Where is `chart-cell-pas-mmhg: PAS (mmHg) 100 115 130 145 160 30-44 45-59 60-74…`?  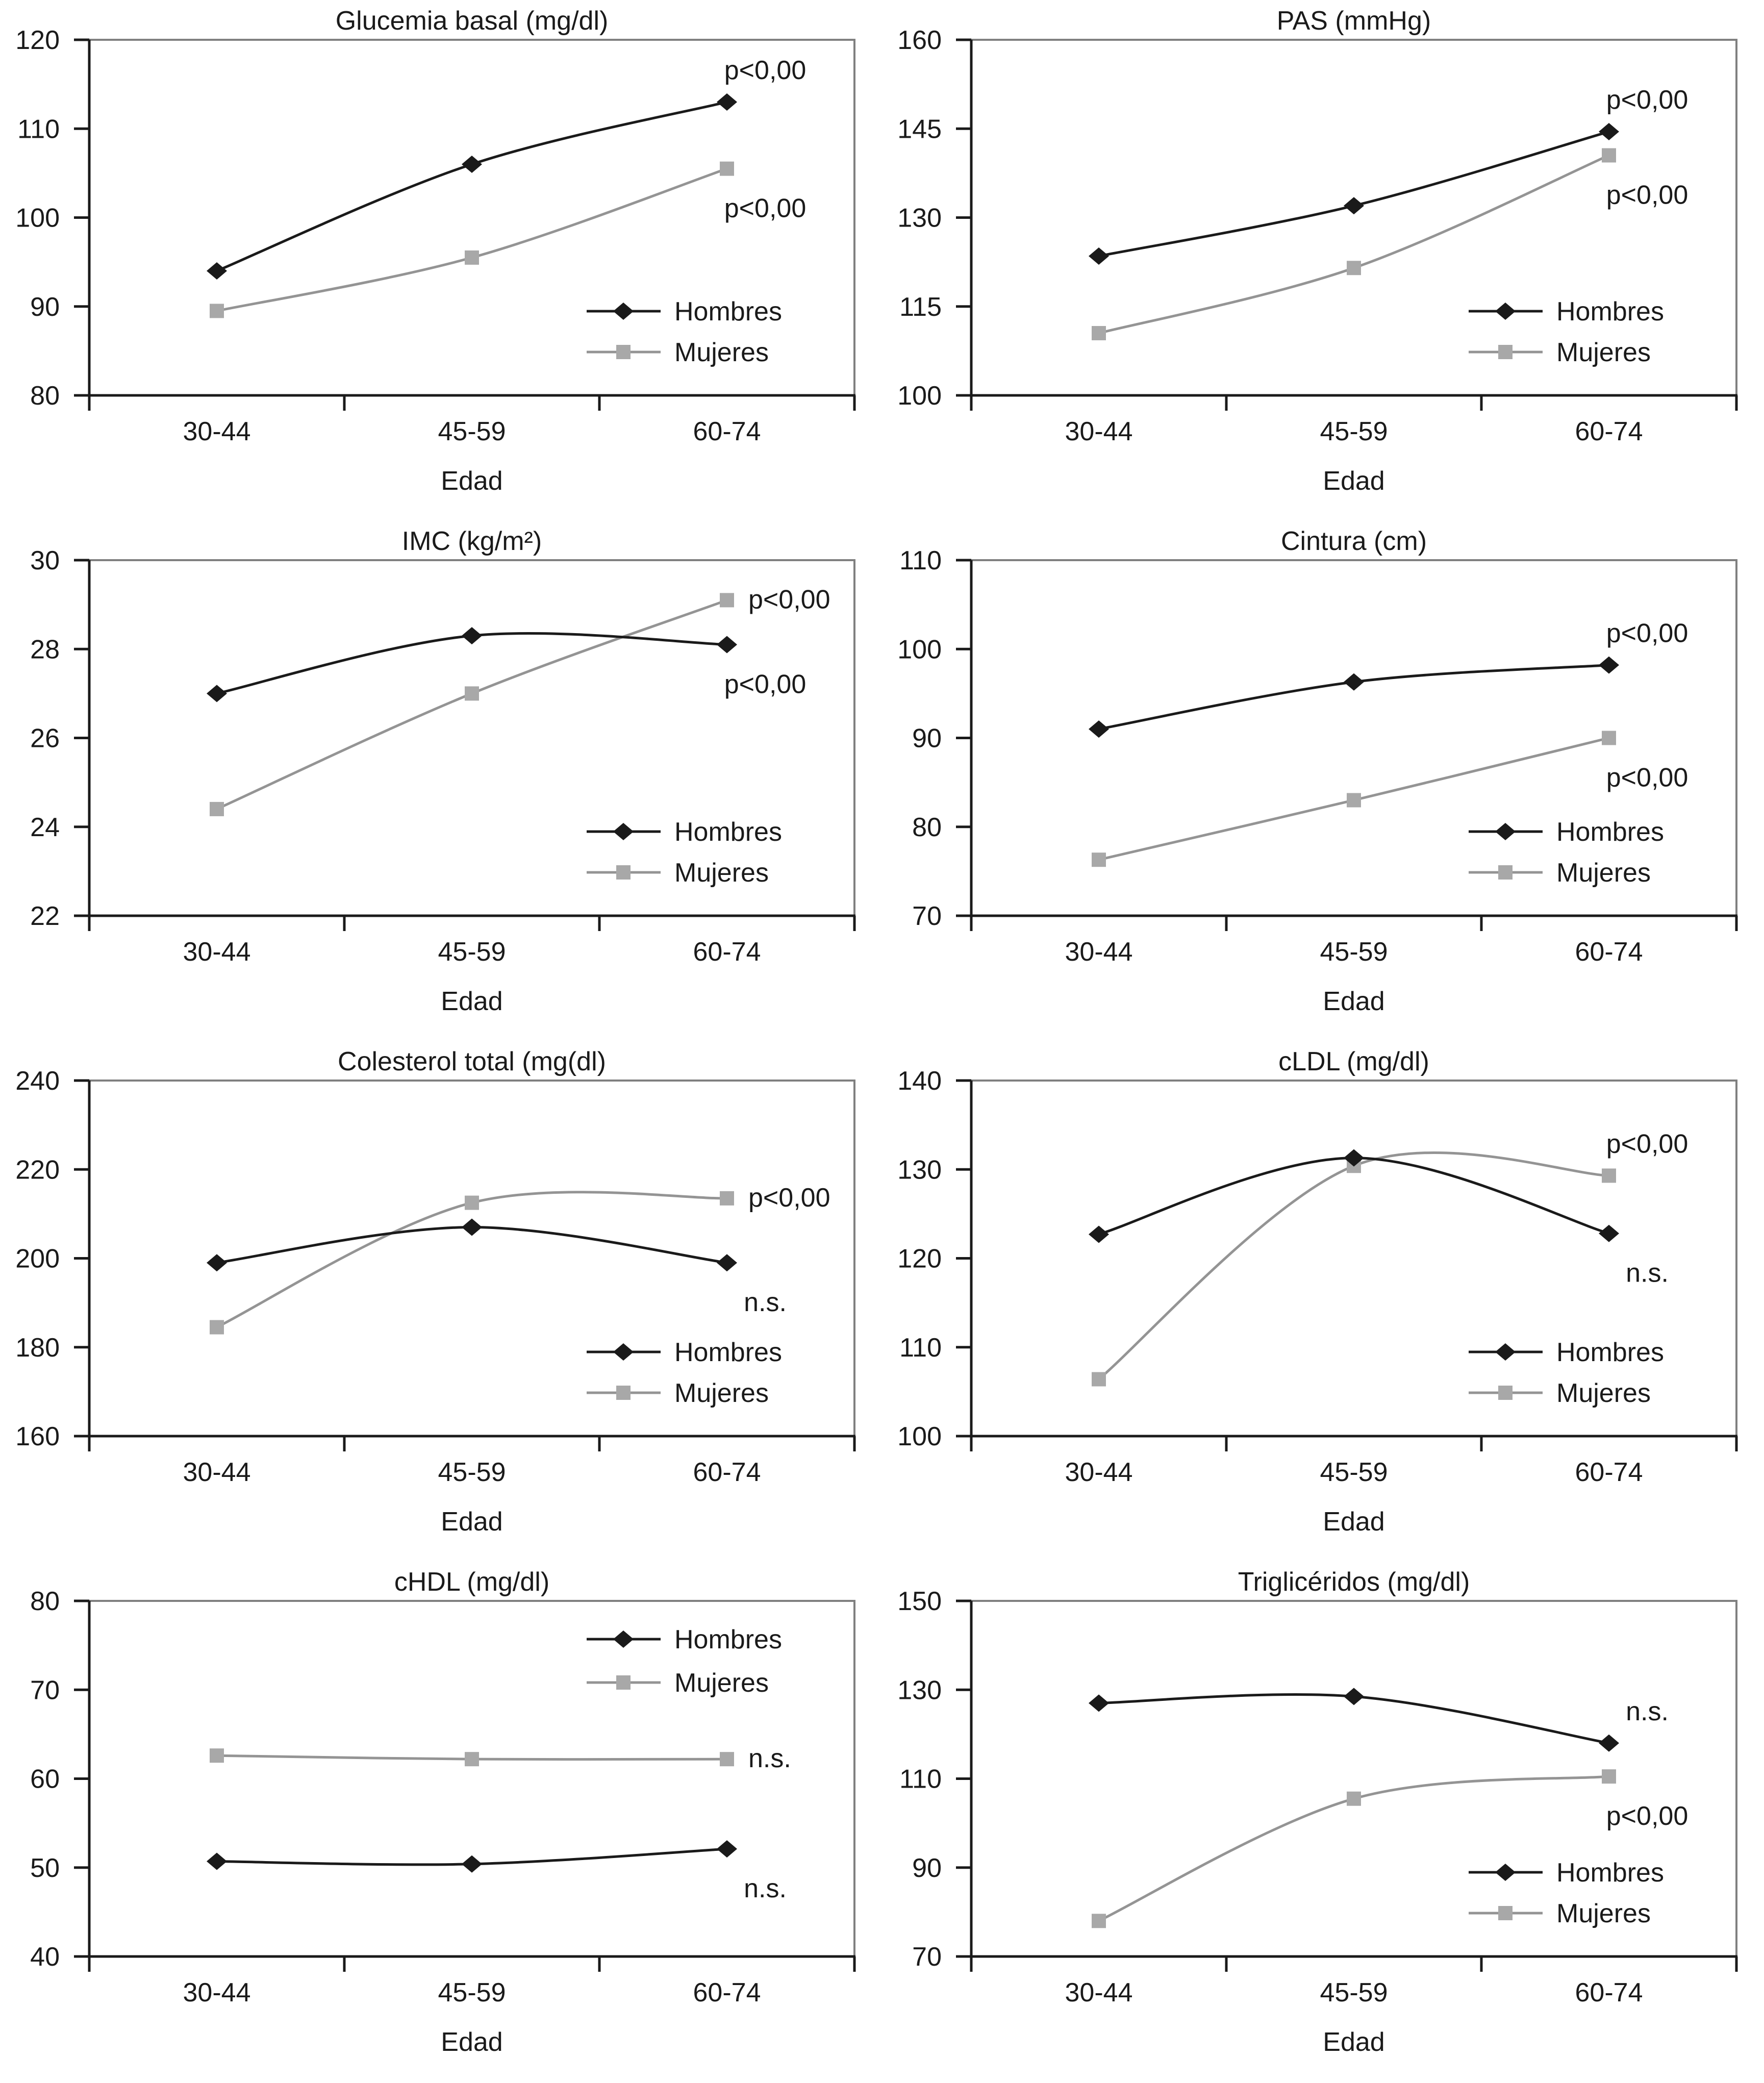 chart-cell-pas-mmhg: PAS (mmHg) 100 115 130 145 160 30-44 45-59 60-74… is located at coordinates (1323, 260).